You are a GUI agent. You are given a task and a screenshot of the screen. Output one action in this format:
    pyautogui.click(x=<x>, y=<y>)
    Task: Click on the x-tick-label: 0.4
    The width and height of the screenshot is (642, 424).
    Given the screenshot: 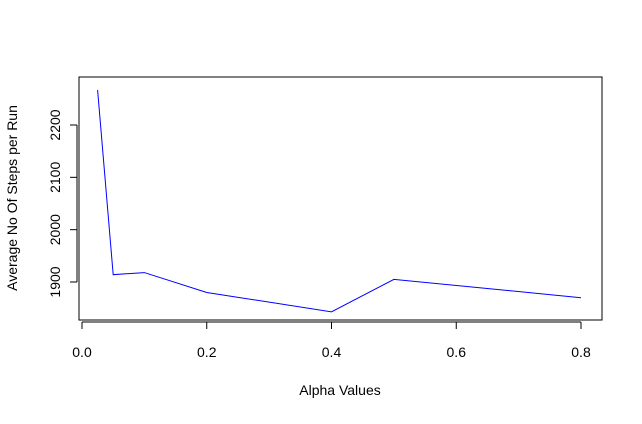 What is the action you would take?
    pyautogui.click(x=332, y=352)
    